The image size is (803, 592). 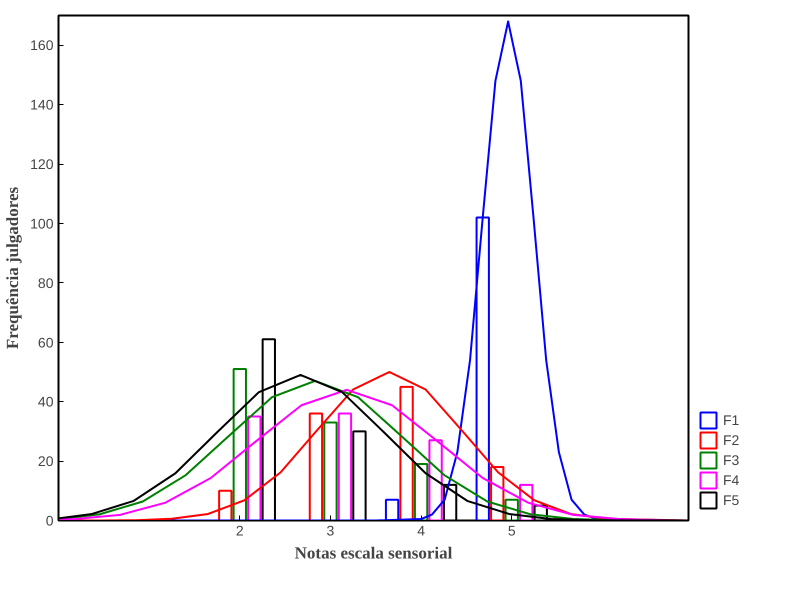 I want to click on legend-label: F4, so click(x=731, y=480).